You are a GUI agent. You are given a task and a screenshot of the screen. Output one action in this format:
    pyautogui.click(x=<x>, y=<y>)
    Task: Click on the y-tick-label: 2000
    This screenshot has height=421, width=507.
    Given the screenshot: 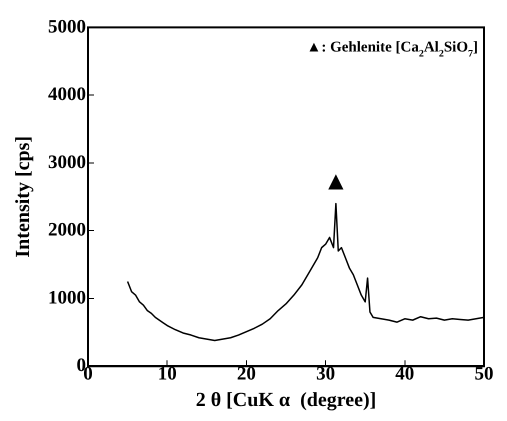 What is the action you would take?
    pyautogui.click(x=67, y=230)
    